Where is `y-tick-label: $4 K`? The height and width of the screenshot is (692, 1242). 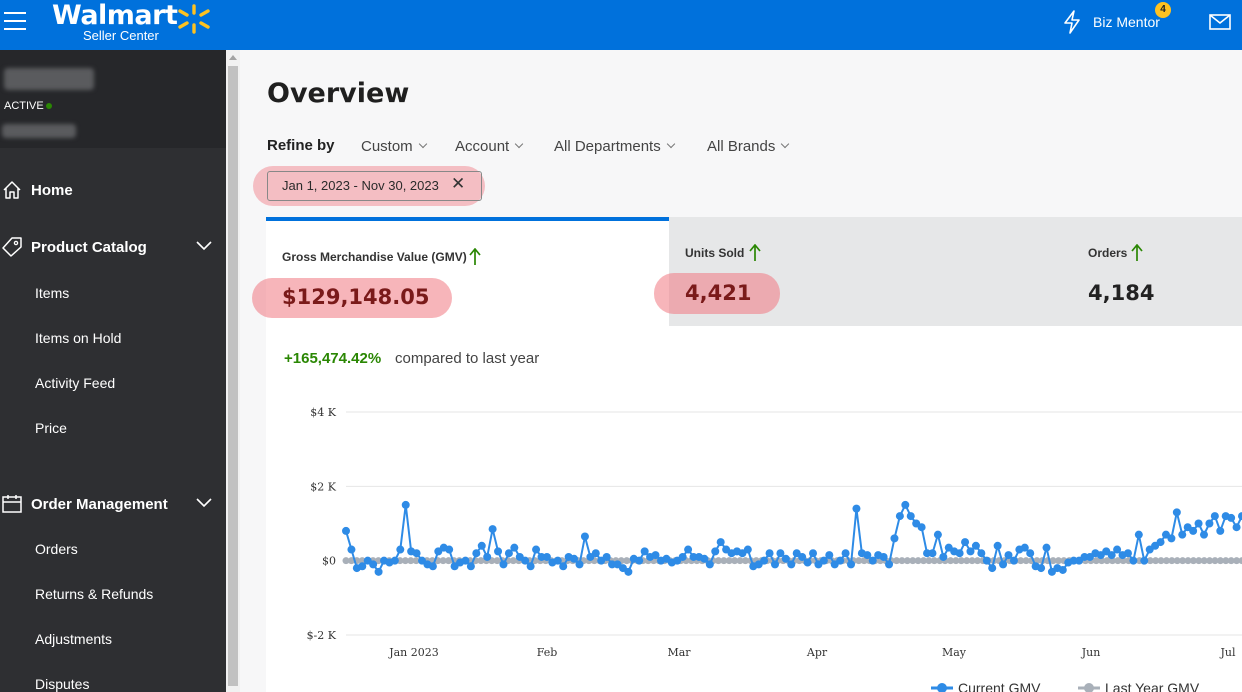 y-tick-label: $4 K is located at coordinates (323, 412).